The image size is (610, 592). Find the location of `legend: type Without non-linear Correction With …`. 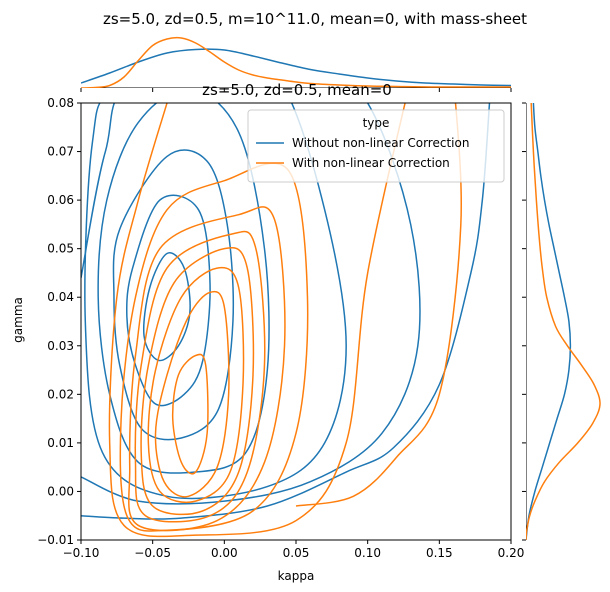

legend: type Without non-linear Correction With … is located at coordinates (376, 146).